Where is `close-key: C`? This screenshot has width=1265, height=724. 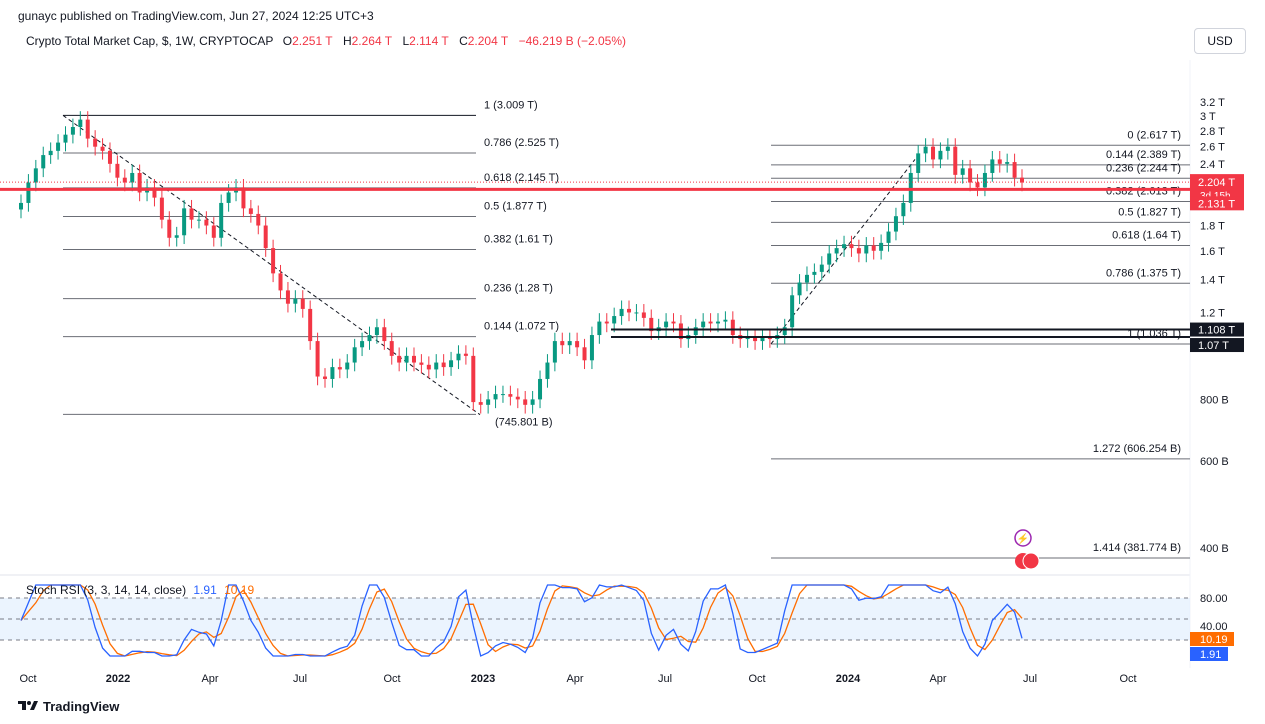
close-key: C is located at coordinates (463, 41).